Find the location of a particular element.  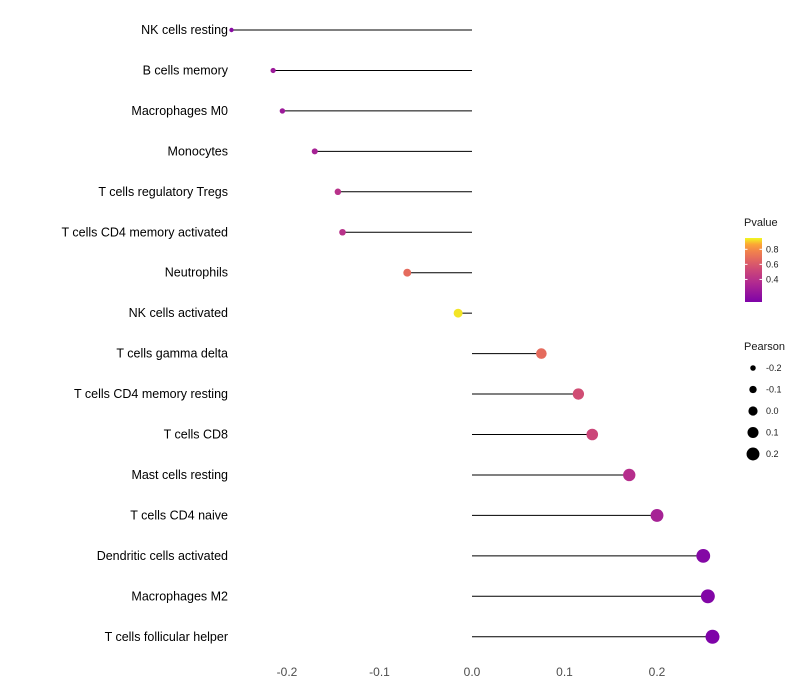

category-label: Macrophages M0 is located at coordinates (179, 111).